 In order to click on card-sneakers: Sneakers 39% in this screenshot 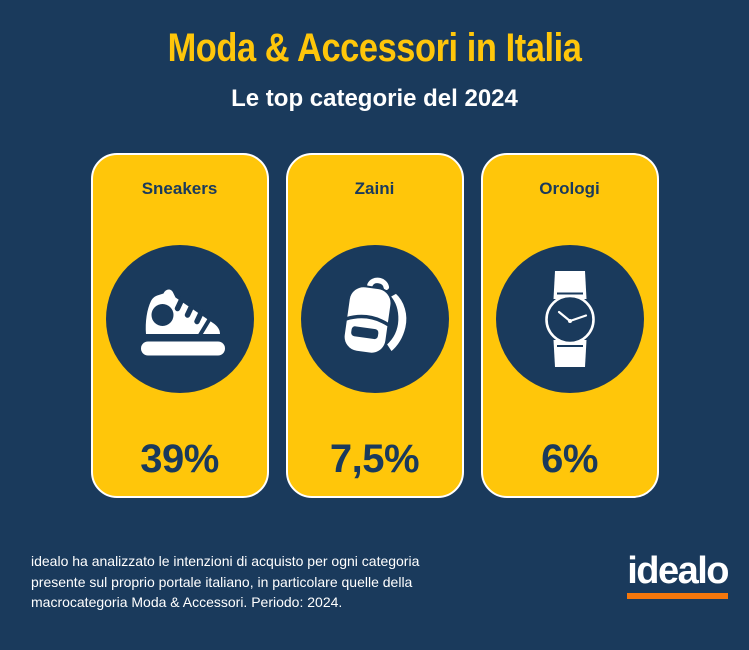, I will do `click(179, 325)`.